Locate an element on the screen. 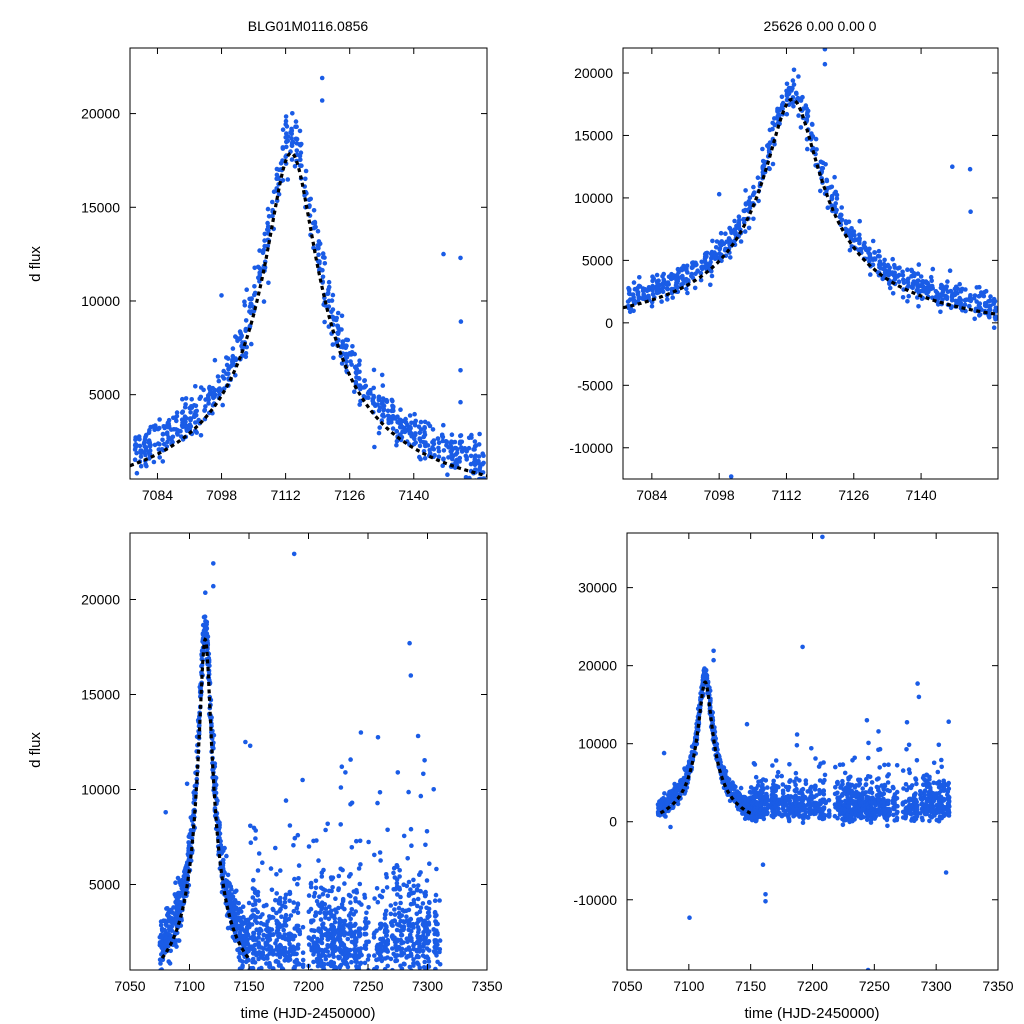 This screenshot has width=1024, height=1024. y-tick-label: 10000 is located at coordinates (100, 790).